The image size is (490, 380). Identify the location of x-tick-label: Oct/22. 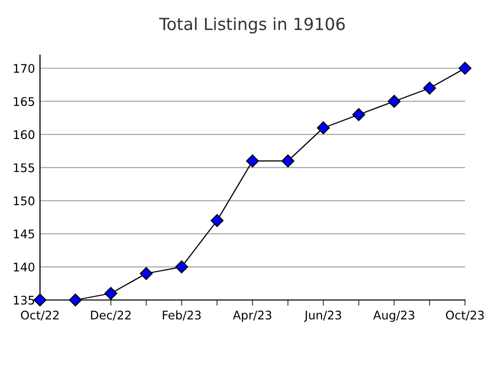
(39, 315).